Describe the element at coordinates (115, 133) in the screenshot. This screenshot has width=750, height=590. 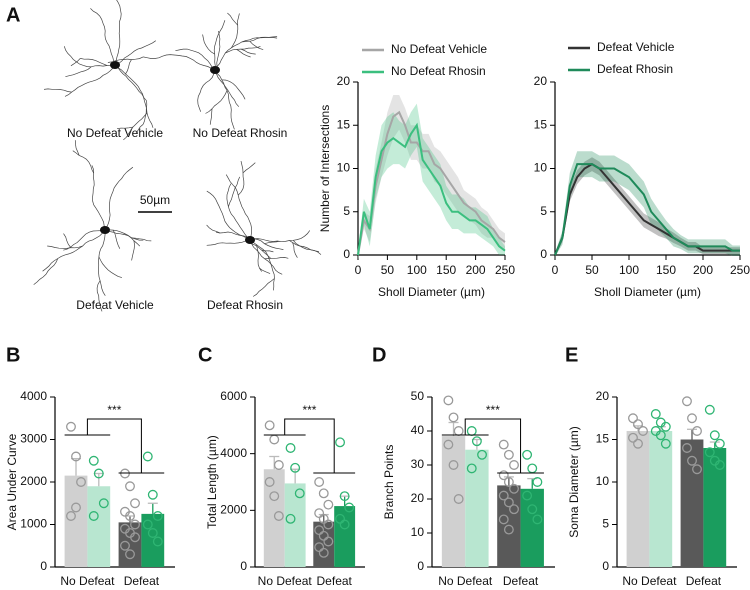
I see `neuron-label: No Defeat Vehicle` at that location.